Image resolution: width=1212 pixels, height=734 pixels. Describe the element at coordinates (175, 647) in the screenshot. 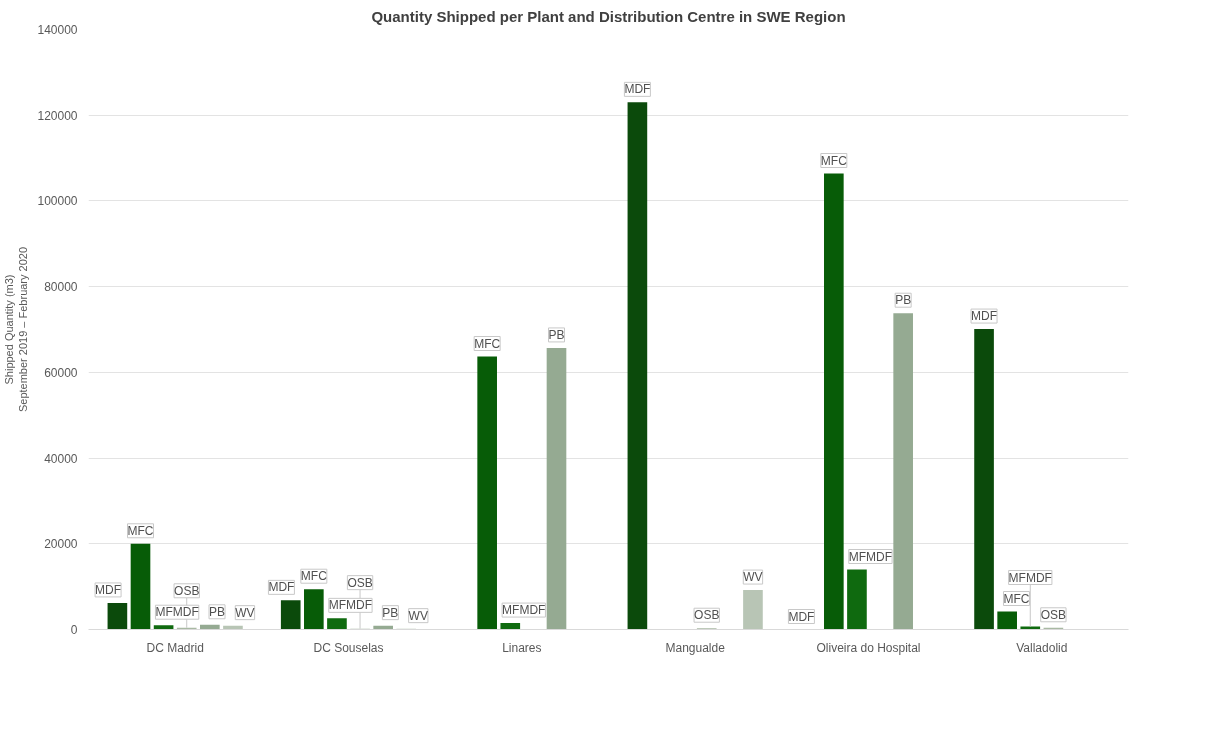

I see `x-tick-label: DC Madrid` at that location.